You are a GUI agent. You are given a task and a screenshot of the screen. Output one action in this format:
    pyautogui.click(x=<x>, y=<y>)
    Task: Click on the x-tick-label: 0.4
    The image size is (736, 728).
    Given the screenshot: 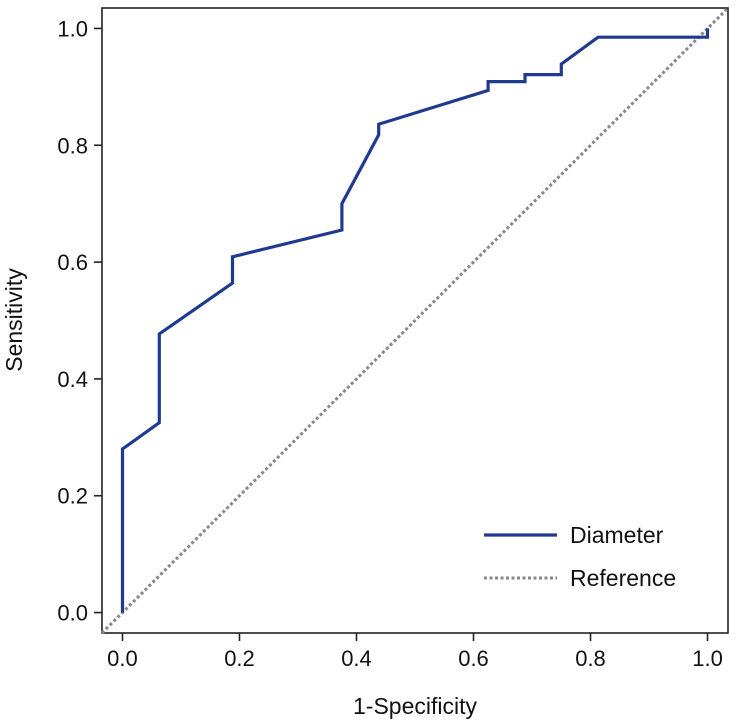 What is the action you would take?
    pyautogui.click(x=356, y=658)
    